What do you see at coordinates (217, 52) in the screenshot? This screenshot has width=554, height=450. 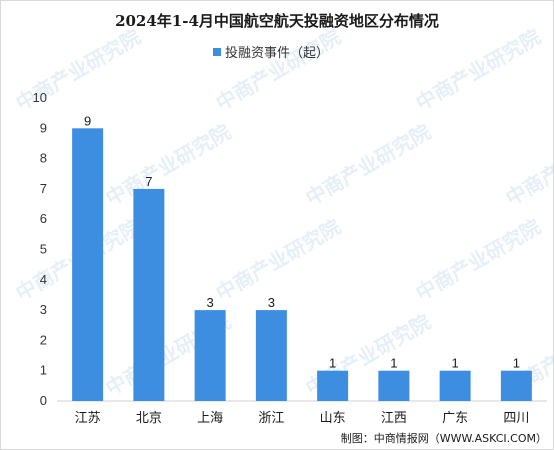 I see `legend-swatch` at bounding box center [217, 52].